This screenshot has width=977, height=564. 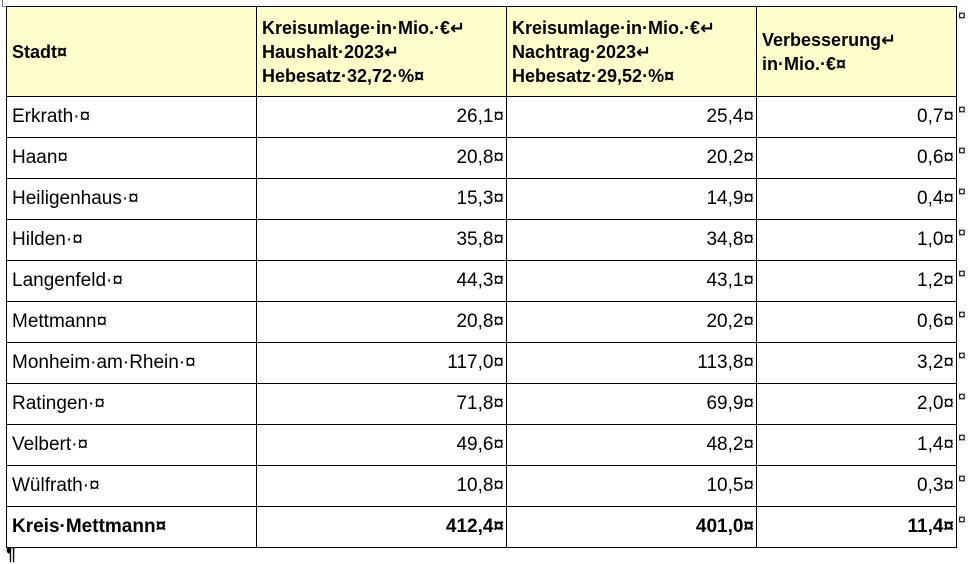 I want to click on table-row: Langenfeld·¤ 44,3¤ 43,1¤ 1,2¤, so click(x=481, y=281).